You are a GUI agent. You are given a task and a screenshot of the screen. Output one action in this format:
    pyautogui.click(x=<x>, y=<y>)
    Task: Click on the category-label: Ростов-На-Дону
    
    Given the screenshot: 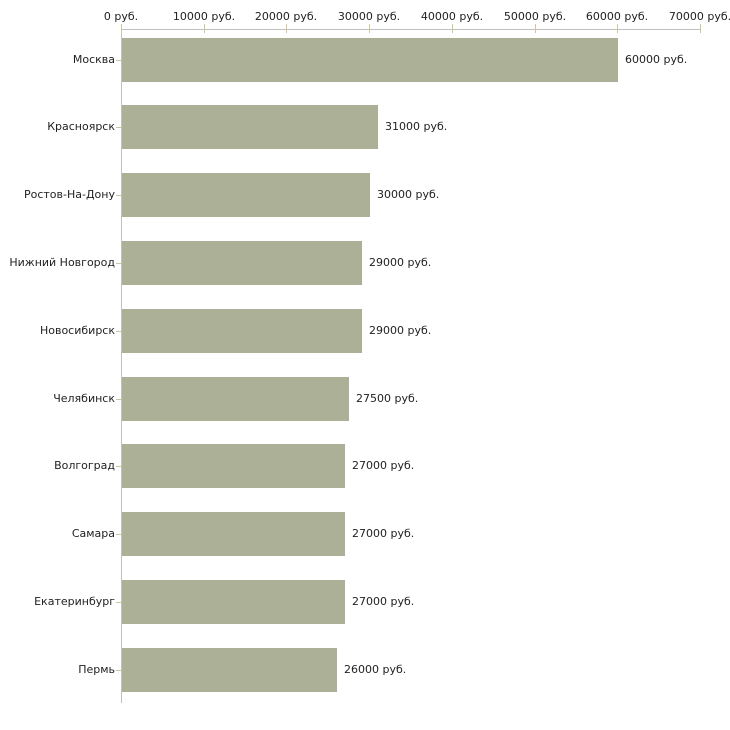 What is the action you would take?
    pyautogui.click(x=69, y=194)
    